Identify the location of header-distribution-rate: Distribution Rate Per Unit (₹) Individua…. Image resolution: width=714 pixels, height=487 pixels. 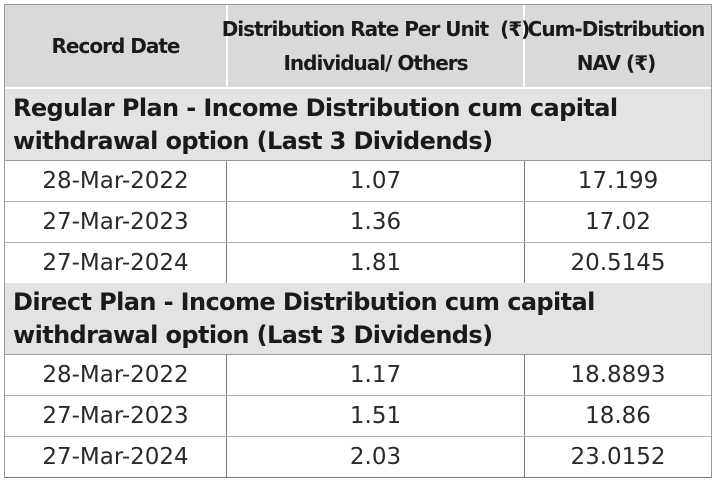
(376, 46).